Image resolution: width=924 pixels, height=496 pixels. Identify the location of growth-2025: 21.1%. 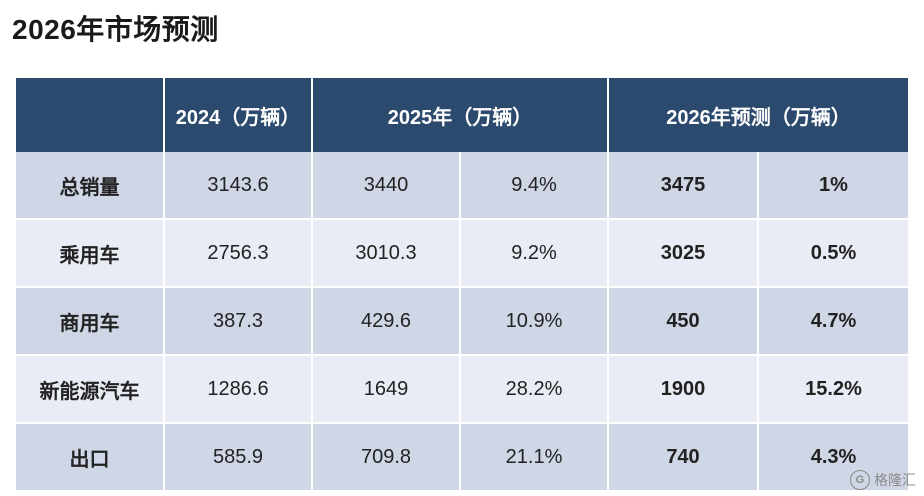
(534, 457).